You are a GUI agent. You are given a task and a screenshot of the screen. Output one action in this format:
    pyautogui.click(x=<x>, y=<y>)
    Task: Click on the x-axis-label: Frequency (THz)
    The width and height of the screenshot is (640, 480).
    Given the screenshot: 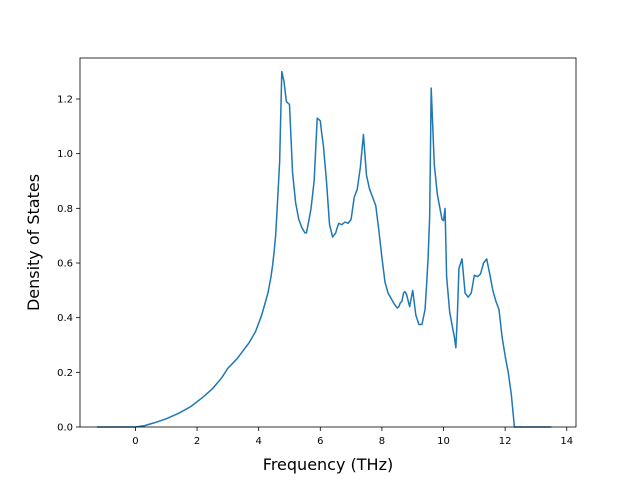 What is the action you would take?
    pyautogui.click(x=328, y=464)
    